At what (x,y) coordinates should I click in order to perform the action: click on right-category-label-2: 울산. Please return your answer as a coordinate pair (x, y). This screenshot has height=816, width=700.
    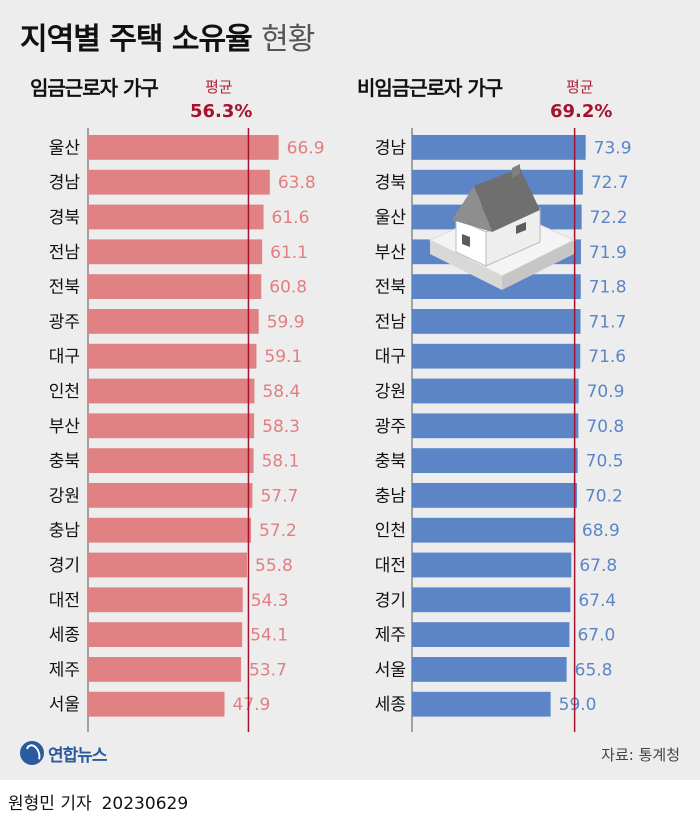
    Looking at the image, I should click on (391, 218).